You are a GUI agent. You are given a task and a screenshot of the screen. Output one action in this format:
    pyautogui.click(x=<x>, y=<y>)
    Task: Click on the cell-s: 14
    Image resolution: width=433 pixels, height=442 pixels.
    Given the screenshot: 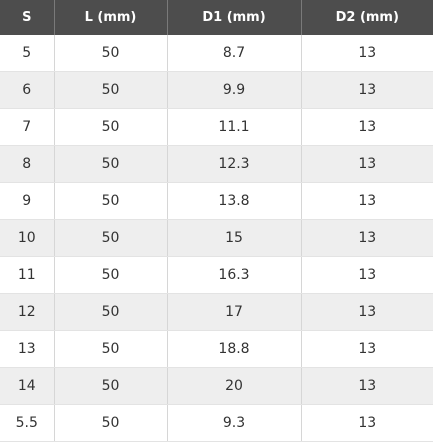 What is the action you would take?
    pyautogui.click(x=27, y=386)
    